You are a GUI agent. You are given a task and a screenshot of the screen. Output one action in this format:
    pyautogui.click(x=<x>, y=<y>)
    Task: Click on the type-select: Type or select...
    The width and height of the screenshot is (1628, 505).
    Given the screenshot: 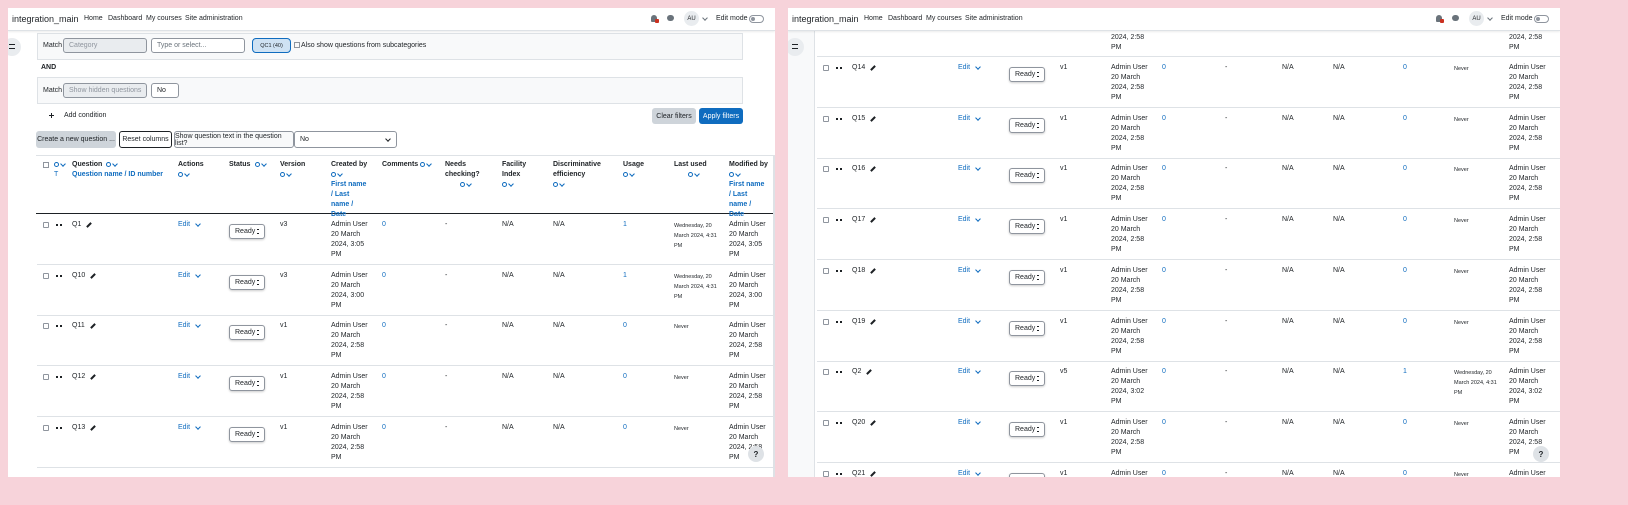 What is the action you would take?
    pyautogui.click(x=198, y=45)
    